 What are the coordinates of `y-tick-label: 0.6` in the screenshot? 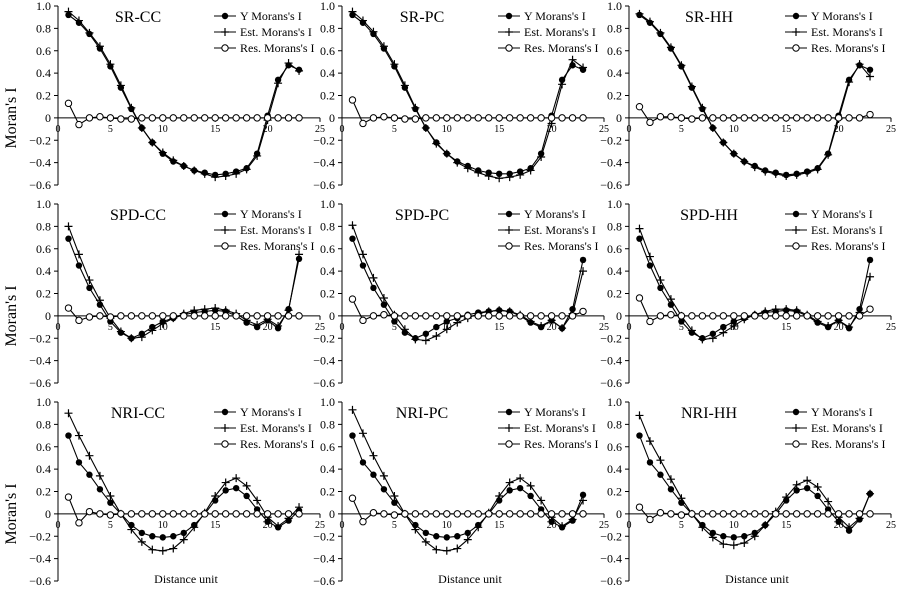 It's located at (327, 447).